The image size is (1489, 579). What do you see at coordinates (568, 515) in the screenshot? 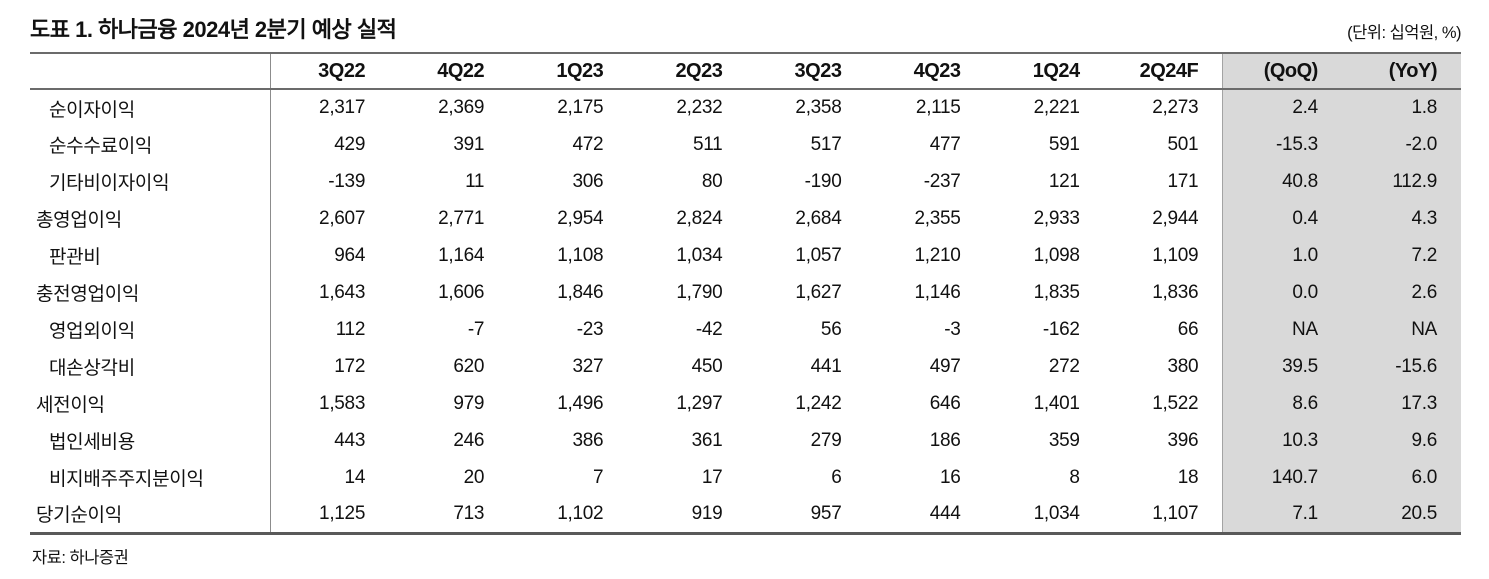
I see `cell-value: 1,102` at bounding box center [568, 515].